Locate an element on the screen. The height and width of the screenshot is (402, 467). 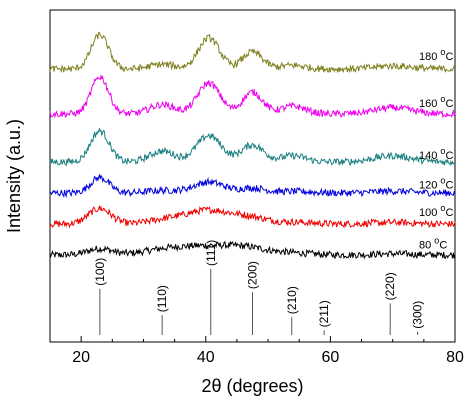
reference-label: (211) is located at coordinates (324, 313).